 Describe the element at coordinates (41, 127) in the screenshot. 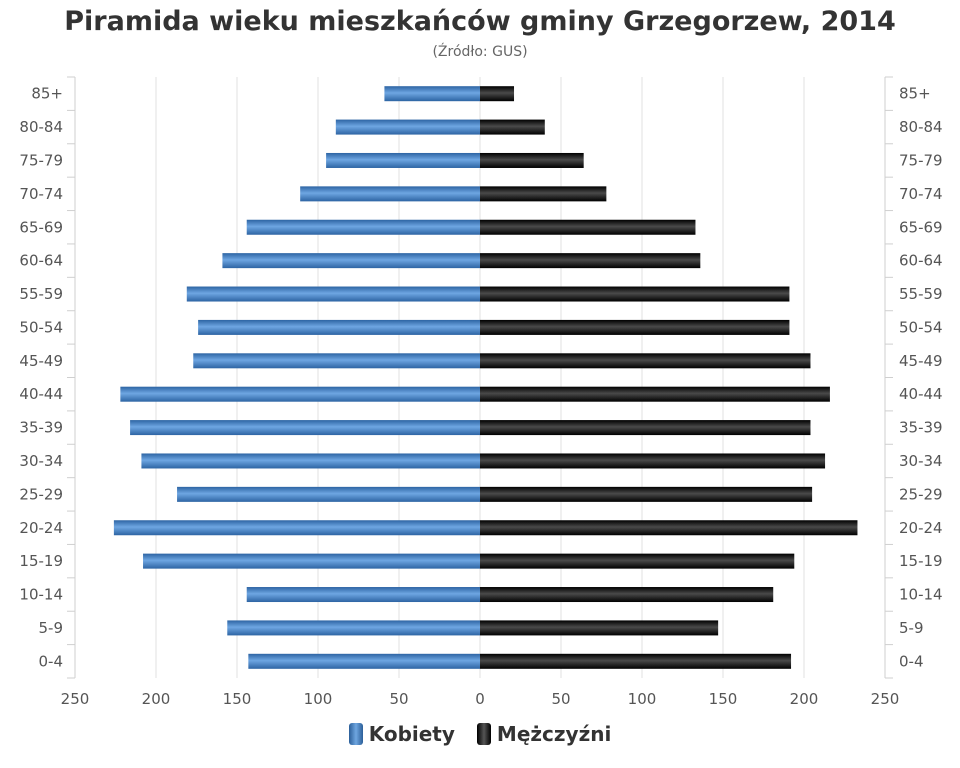

I see `category-label-left: 80-84` at that location.